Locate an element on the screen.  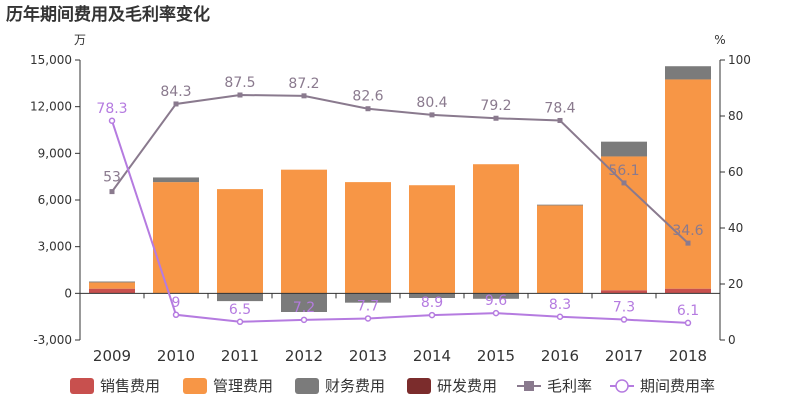
data-label: 8.9 is located at coordinates (432, 303).